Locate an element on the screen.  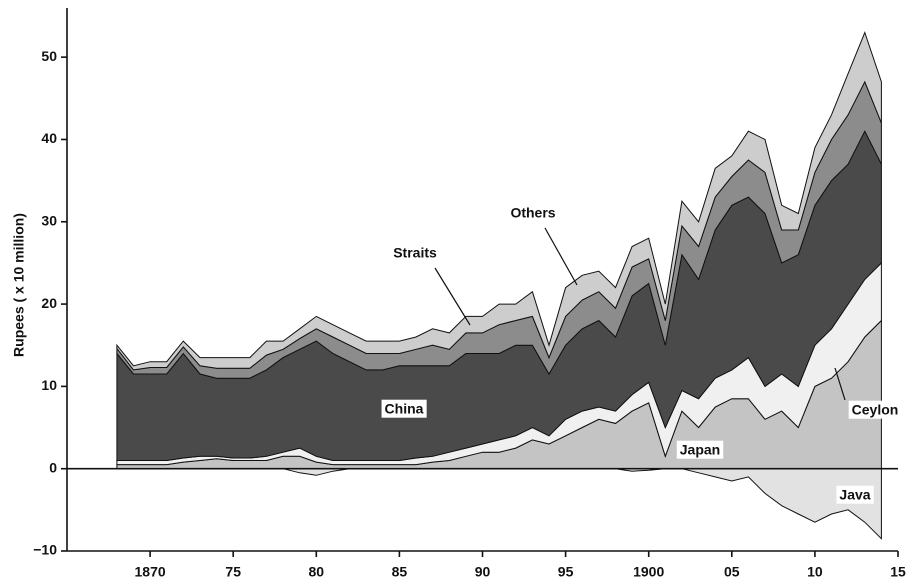
y-tick-label: −10 is located at coordinates (45, 550).